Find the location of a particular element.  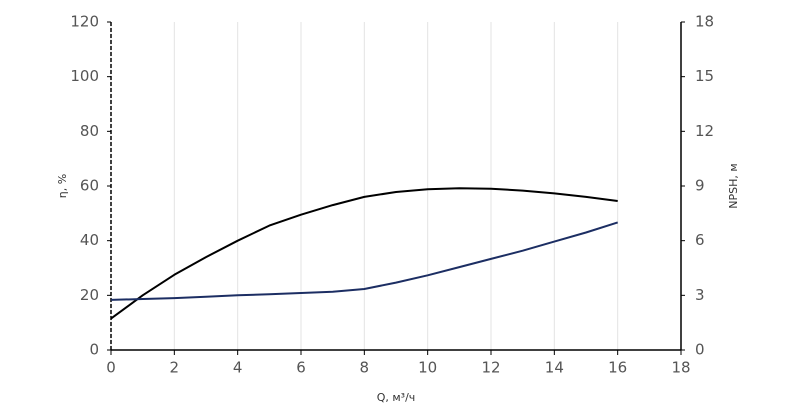

x-tick-label: 4 is located at coordinates (238, 368).